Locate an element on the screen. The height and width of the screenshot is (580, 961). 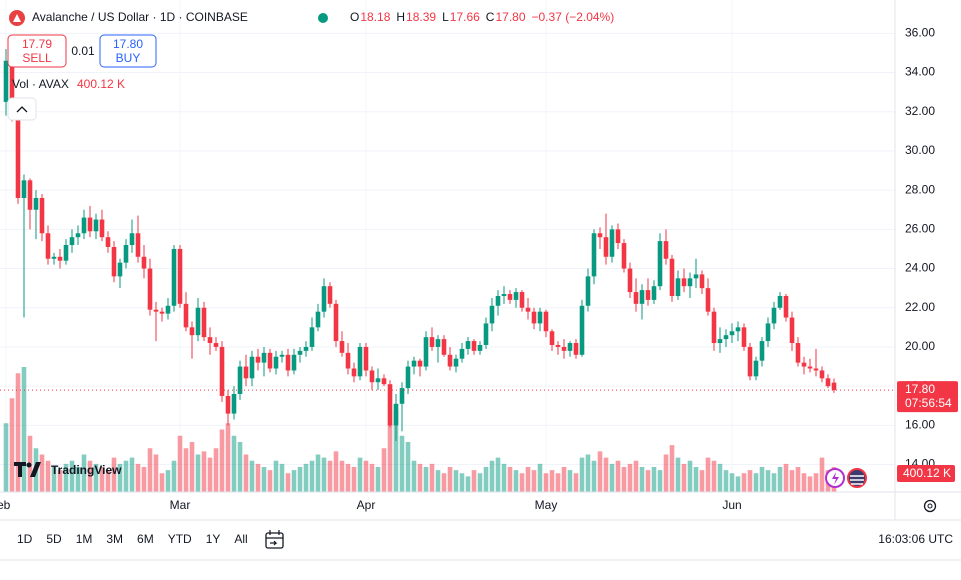
x-tick-label: May is located at coordinates (546, 505).